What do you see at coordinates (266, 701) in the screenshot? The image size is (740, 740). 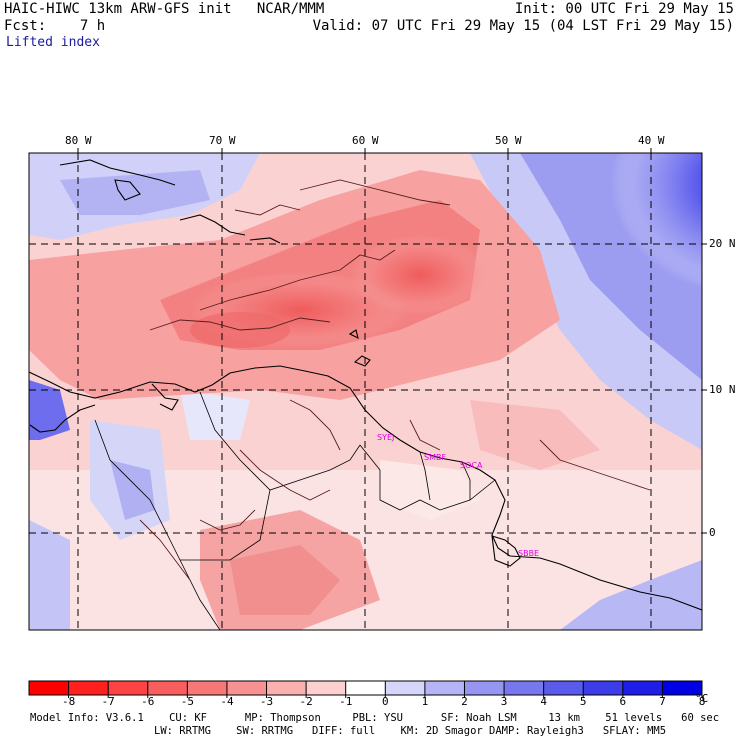 I see `colorbar-tick-label: -3` at bounding box center [266, 701].